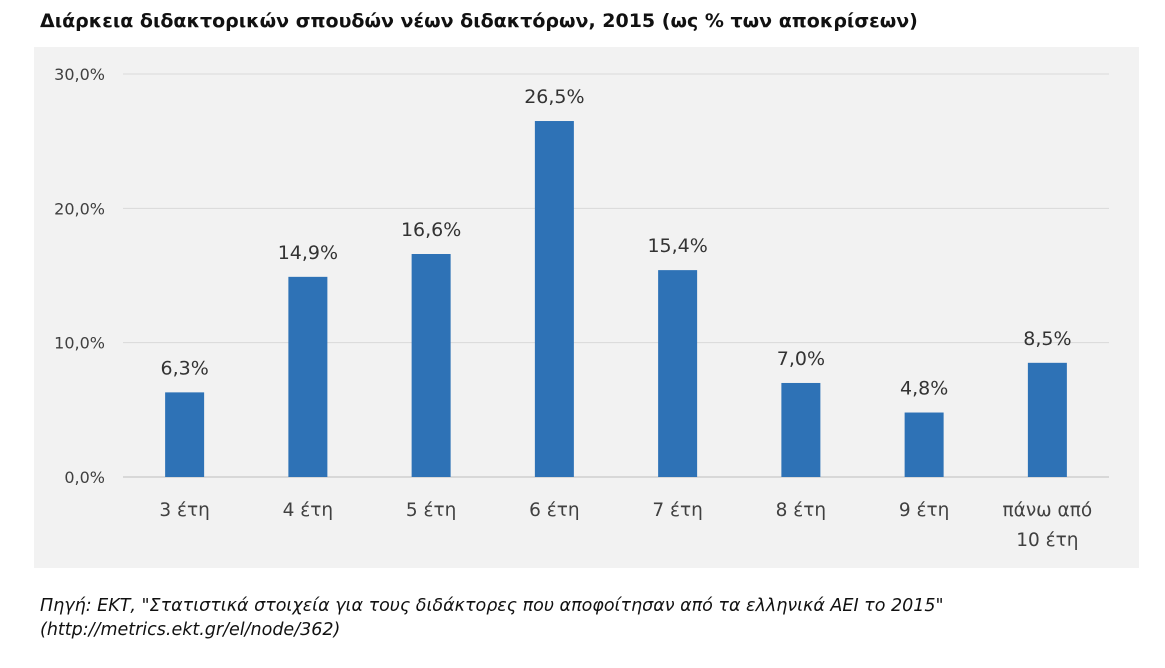 The image size is (1165, 668). I want to click on y-tick-label: 10,0%, so click(79, 343).